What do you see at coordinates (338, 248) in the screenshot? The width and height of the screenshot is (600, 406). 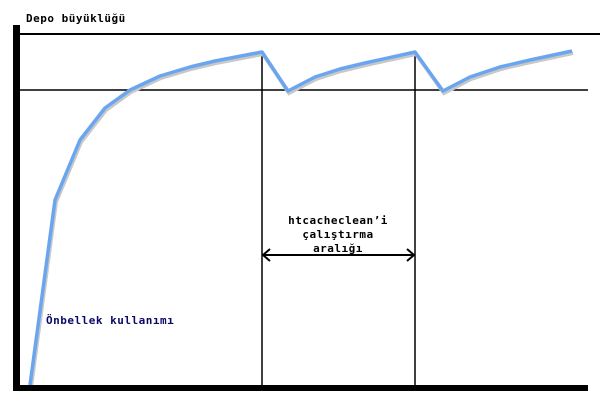 I see `interval-label-line: aralığı` at bounding box center [338, 248].